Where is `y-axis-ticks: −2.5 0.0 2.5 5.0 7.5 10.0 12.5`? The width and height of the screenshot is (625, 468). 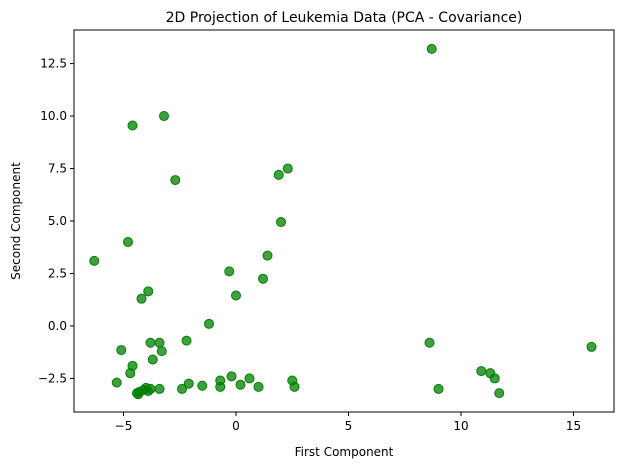 y-axis-ticks: −2.5 0.0 2.5 5.0 7.5 10.0 12.5 is located at coordinates (56, 221).